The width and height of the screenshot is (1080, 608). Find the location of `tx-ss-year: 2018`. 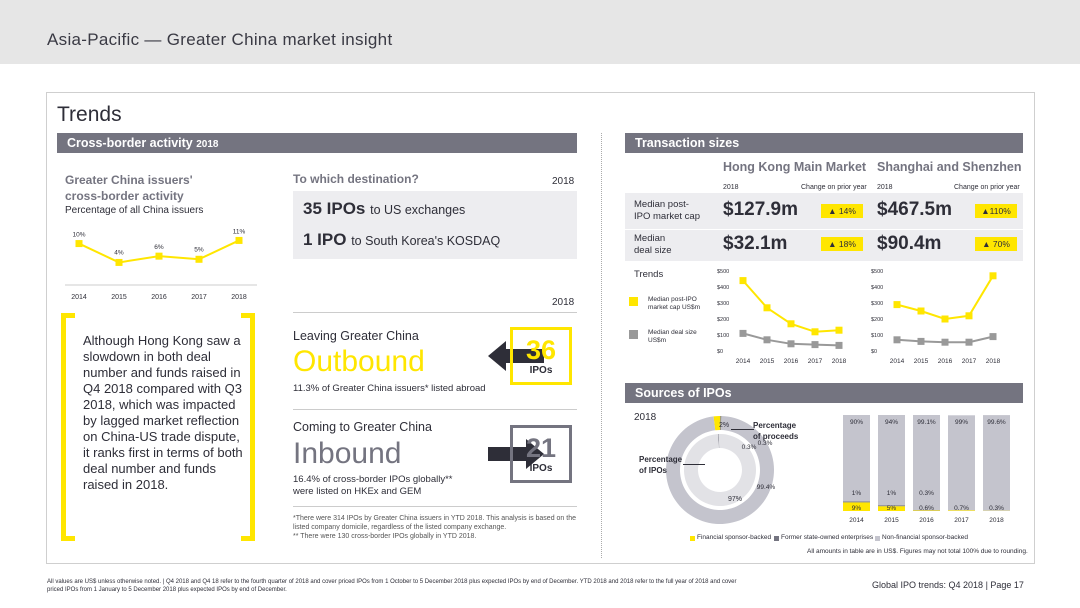

tx-ss-year: 2018 is located at coordinates (885, 187).